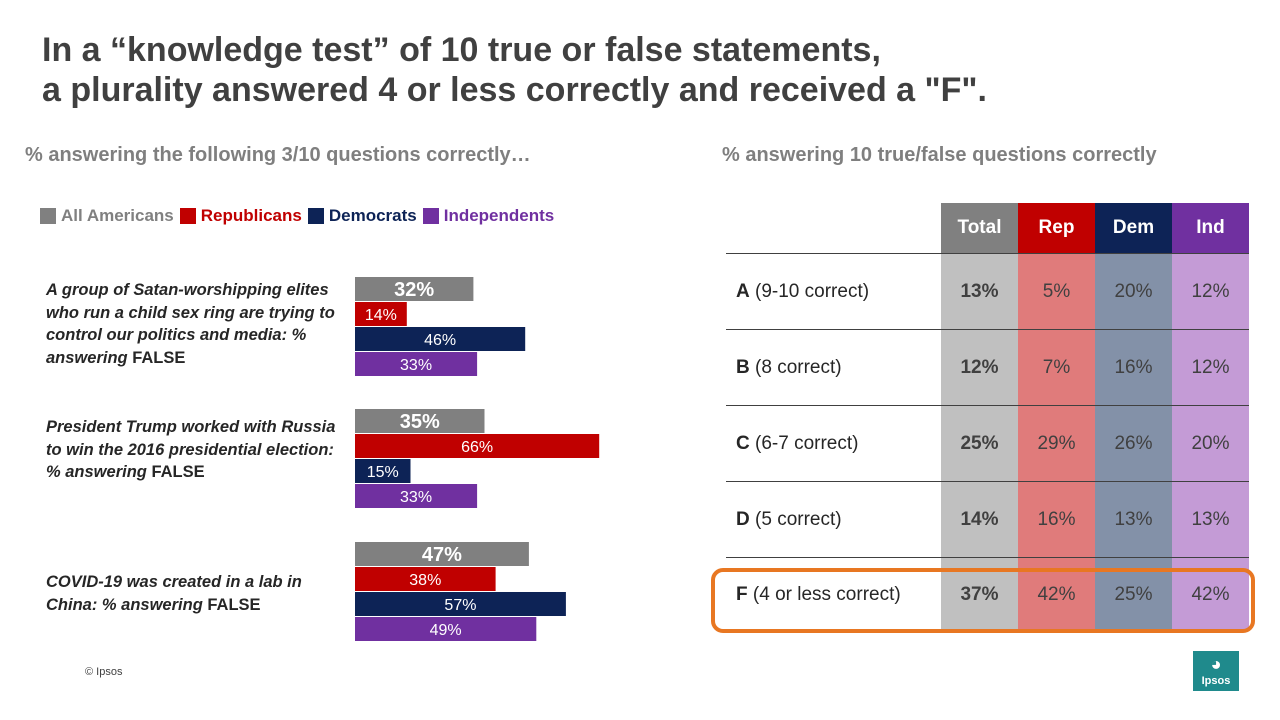 The image size is (1280, 720). Describe the element at coordinates (979, 291) in the screenshot. I see `cell-total: 13%` at that location.